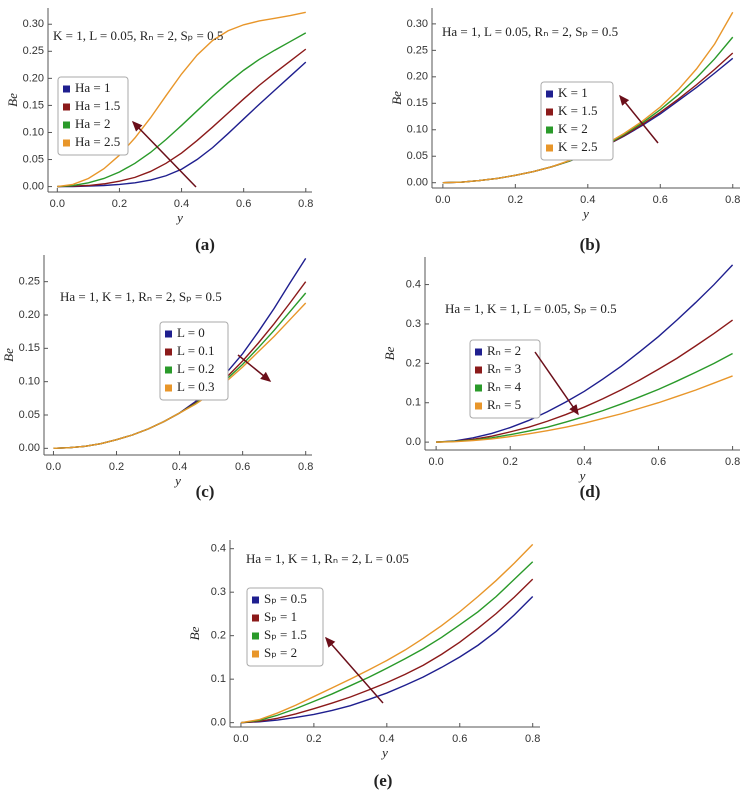 The height and width of the screenshot is (798, 749). Describe the element at coordinates (97, 105) in the screenshot. I see `legend-label: Ha = 1.5` at that location.